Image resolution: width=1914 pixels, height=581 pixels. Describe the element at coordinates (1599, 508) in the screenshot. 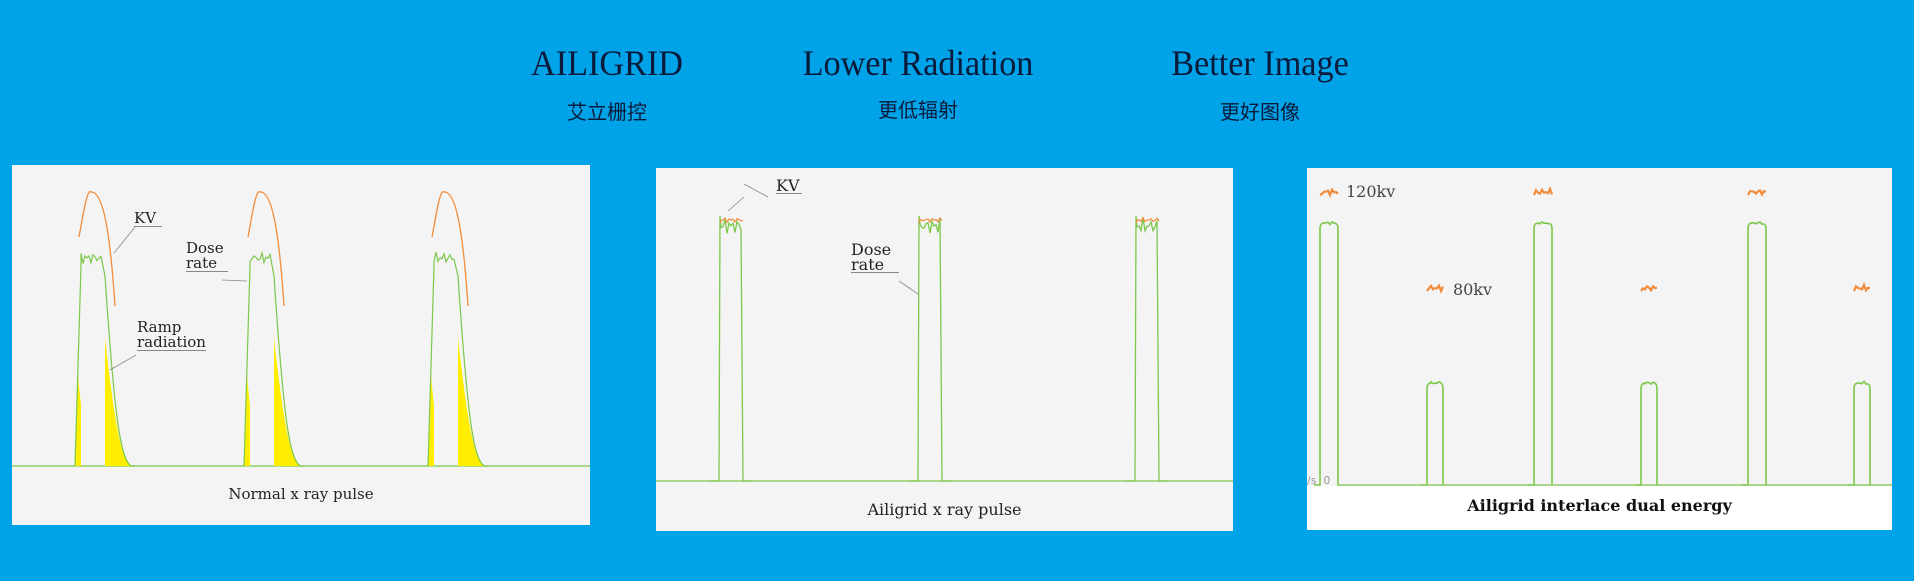

I see `chart-caption: Ailigrid interlace dual energy` at that location.